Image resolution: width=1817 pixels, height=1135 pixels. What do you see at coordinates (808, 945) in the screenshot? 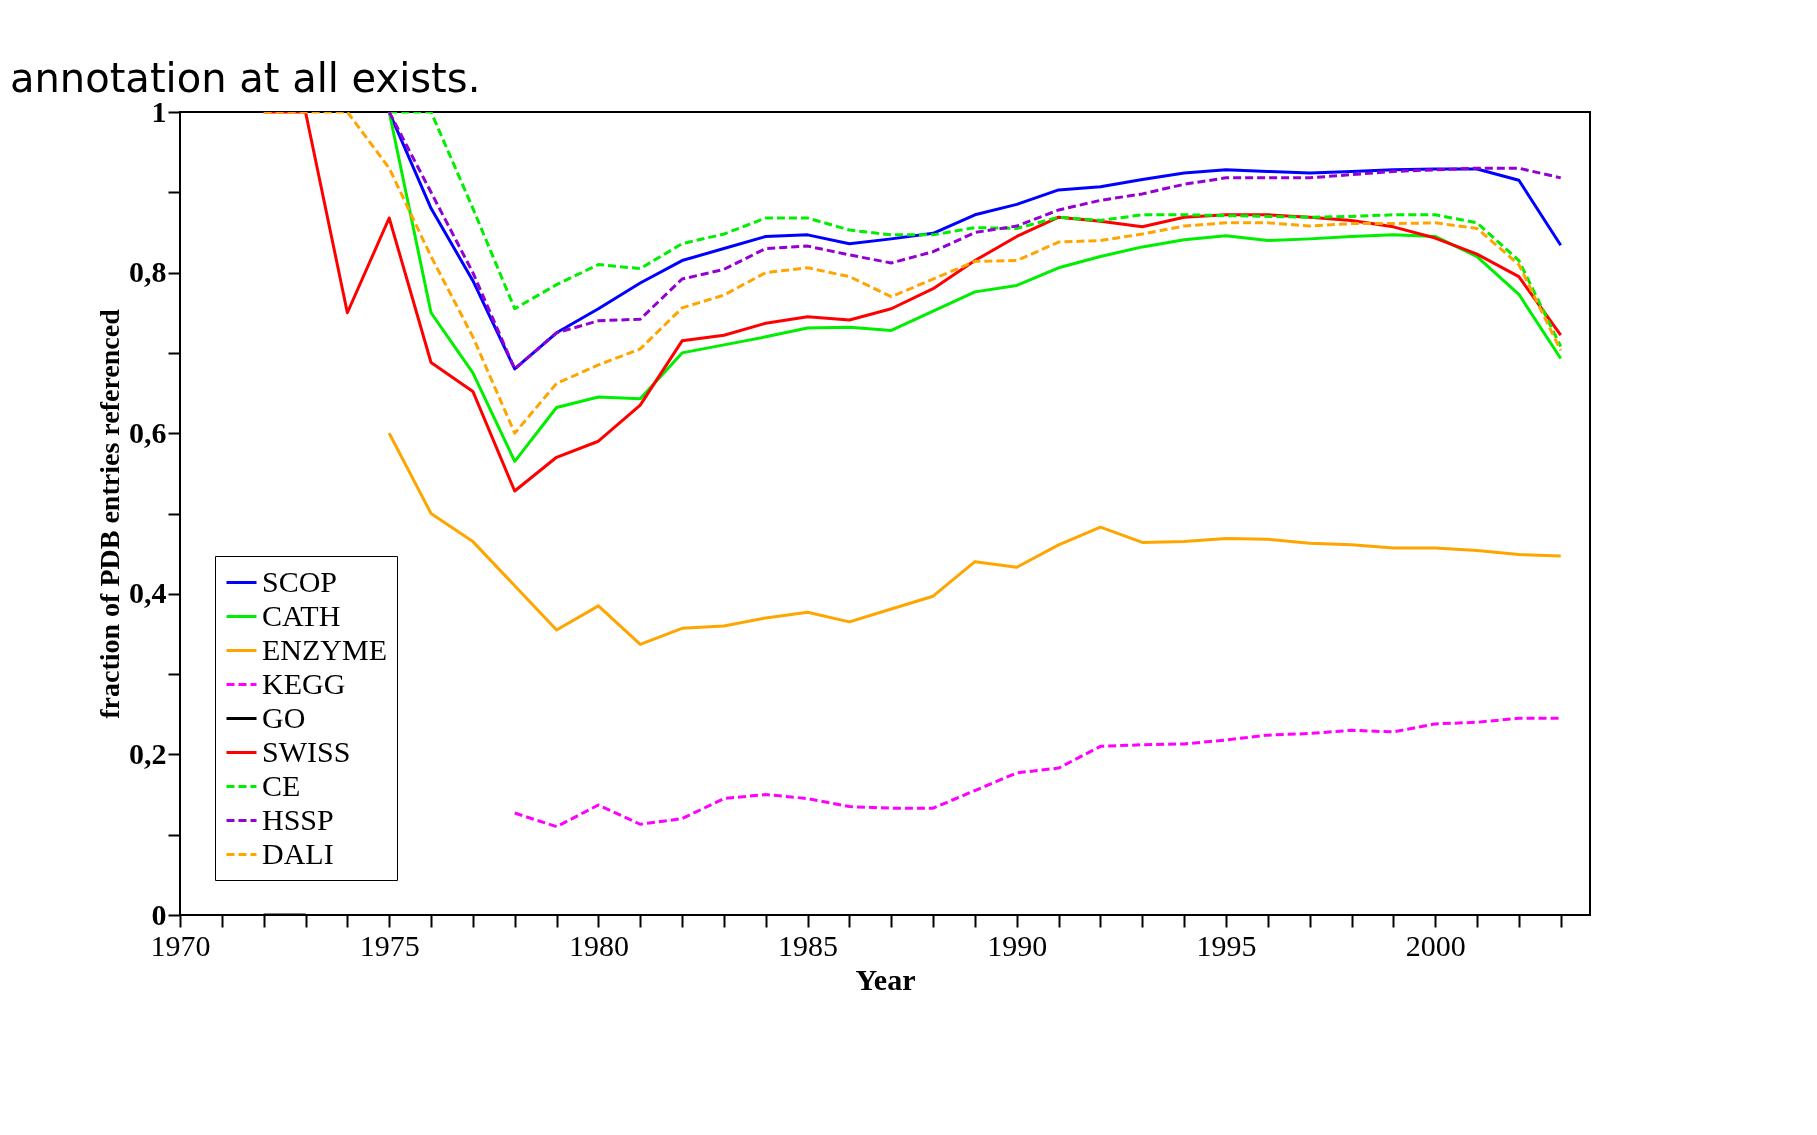
I see `x-tick-label: 1985` at bounding box center [808, 945].